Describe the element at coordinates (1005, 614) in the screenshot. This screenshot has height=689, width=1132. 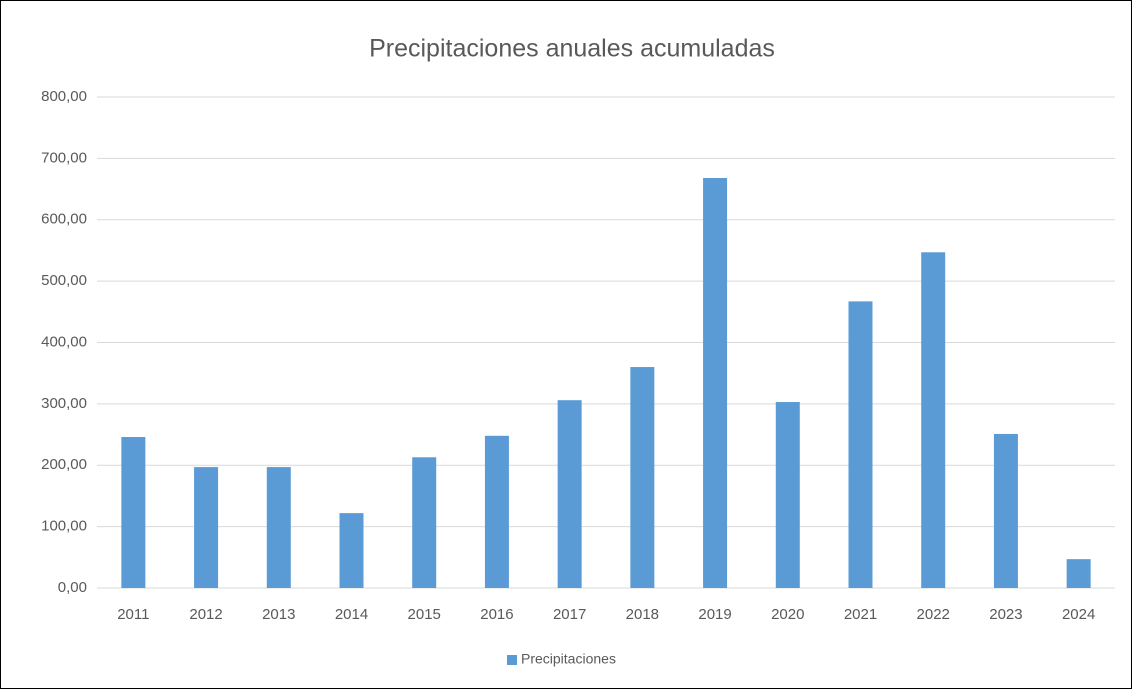
I see `x-tick-label: 2023` at that location.